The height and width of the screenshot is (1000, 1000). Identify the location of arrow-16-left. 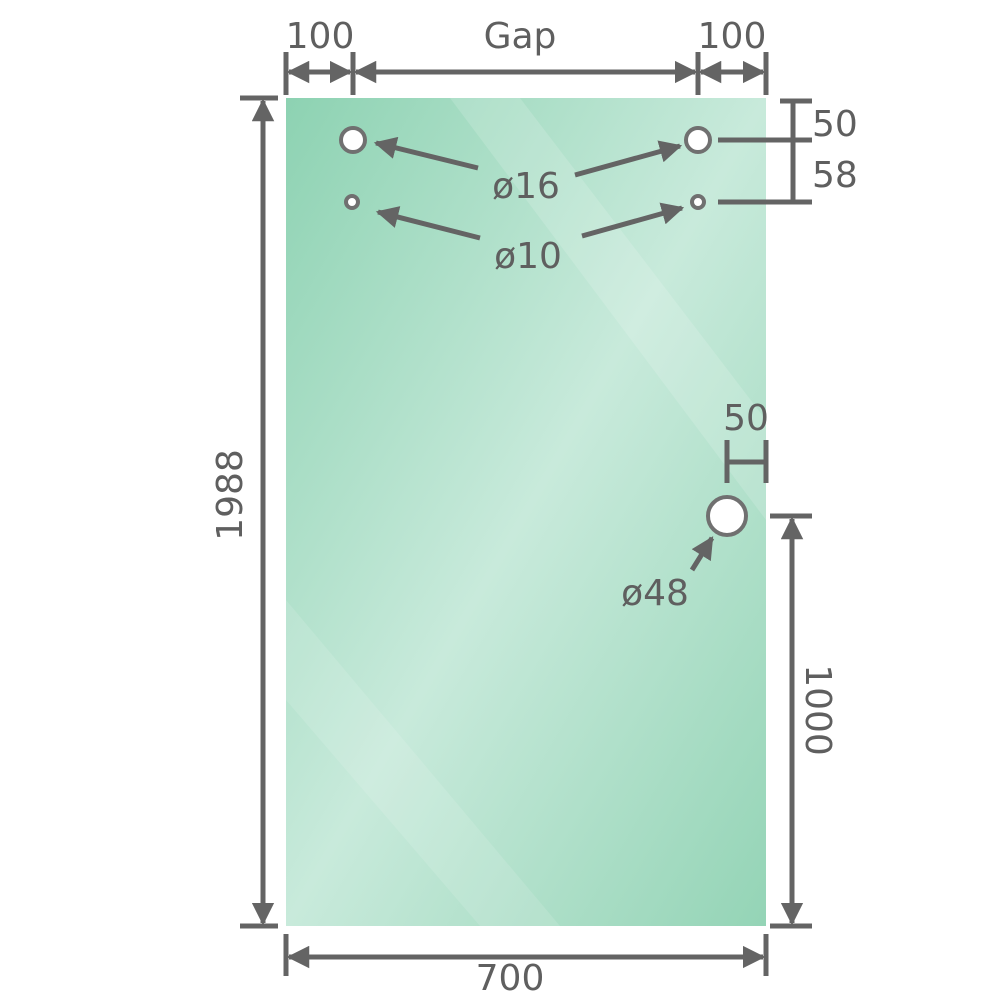
(426, 153).